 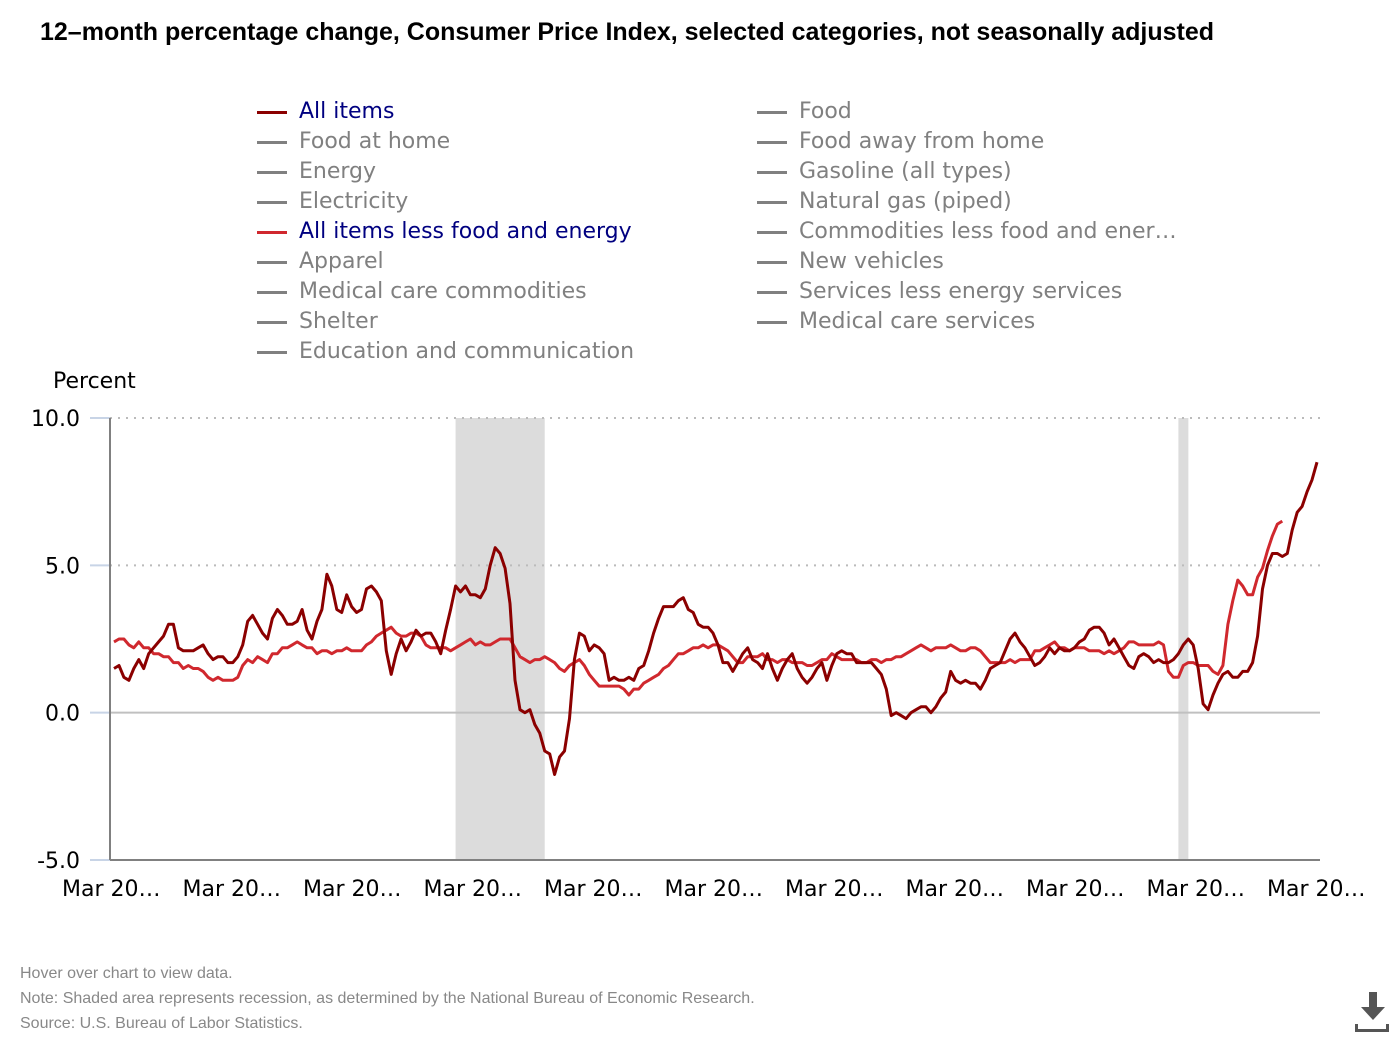 I want to click on legend-item: Education and communication, so click(x=445, y=352).